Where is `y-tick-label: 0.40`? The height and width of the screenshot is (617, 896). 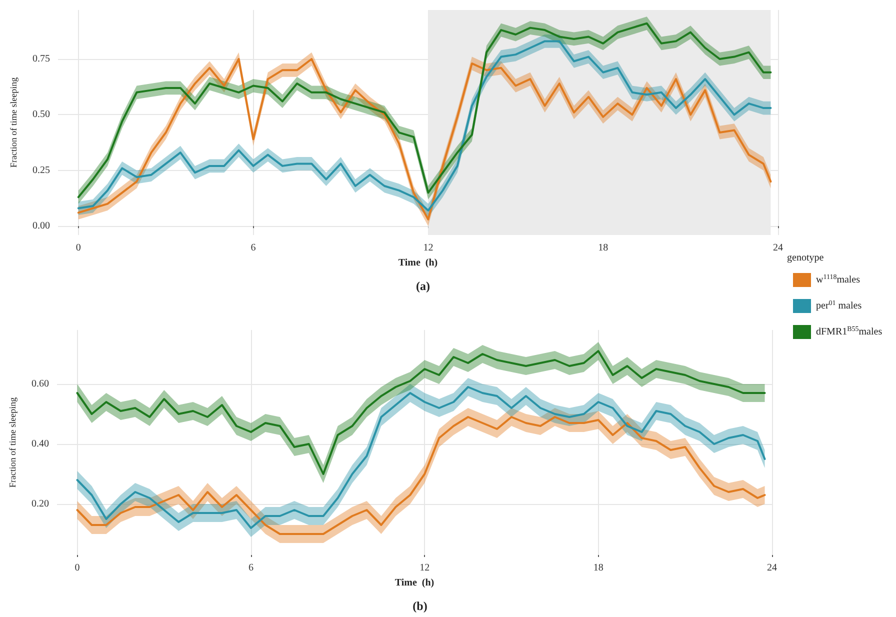
y-tick-label: 0.40 is located at coordinates (40, 444).